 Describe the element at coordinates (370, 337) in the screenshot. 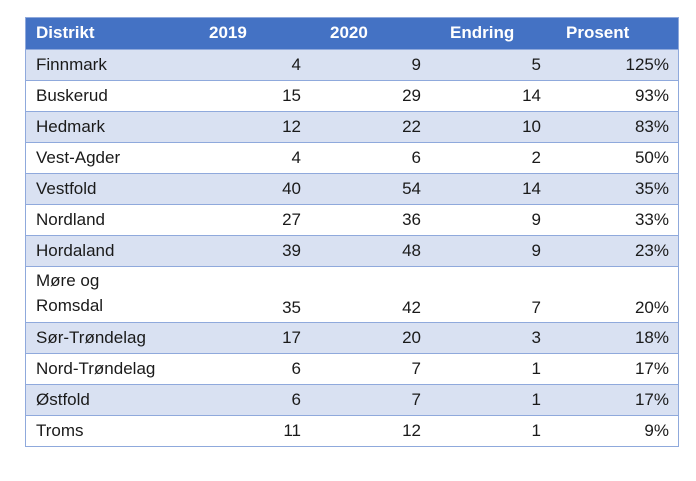

I see `value-2020: 20` at that location.